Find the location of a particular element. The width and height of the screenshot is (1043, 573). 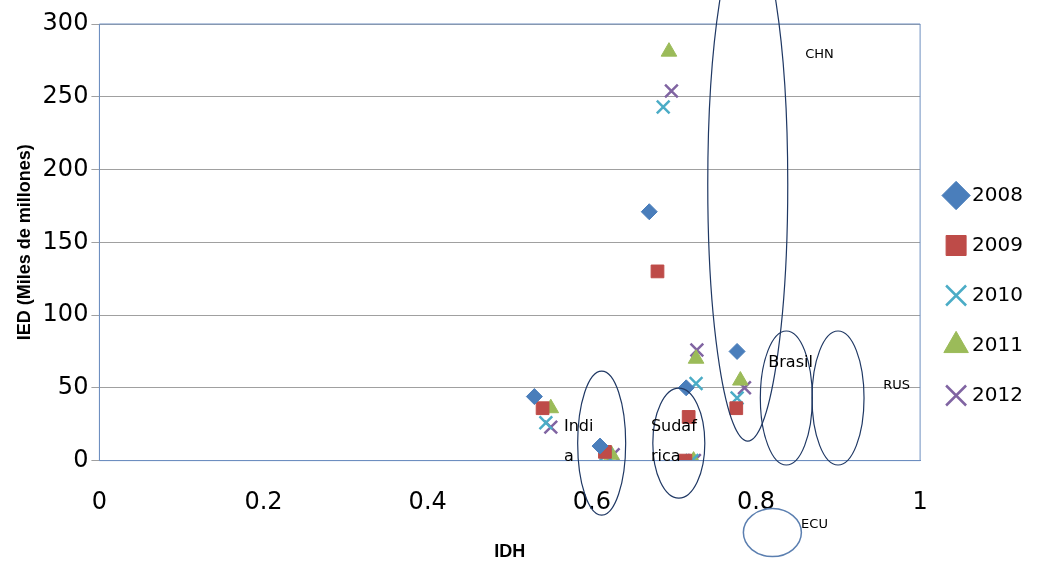

annotation: RUS is located at coordinates (897, 385).